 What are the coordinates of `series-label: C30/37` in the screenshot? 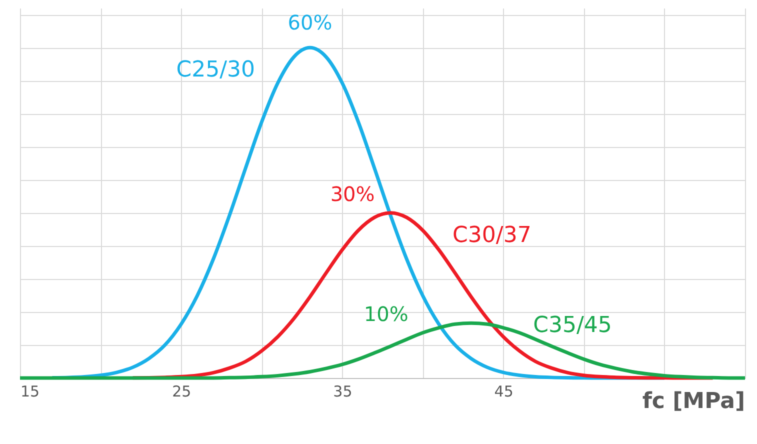 It's located at (492, 235).